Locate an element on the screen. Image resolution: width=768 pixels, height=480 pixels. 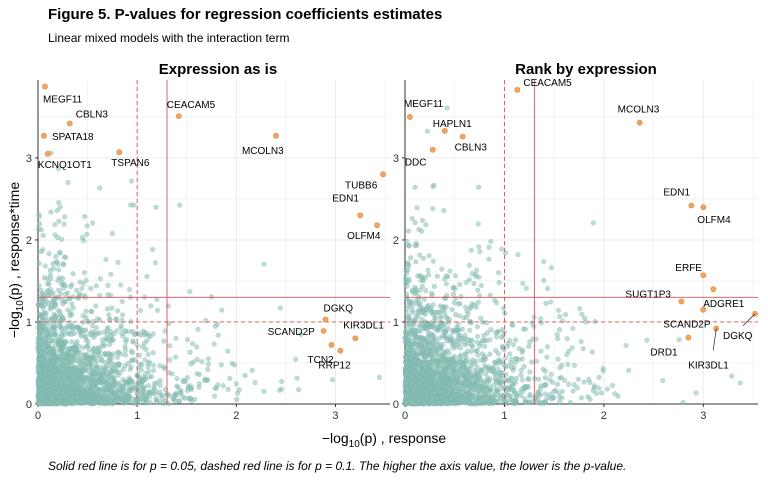
y-tick-label: 0 is located at coordinates (396, 405).